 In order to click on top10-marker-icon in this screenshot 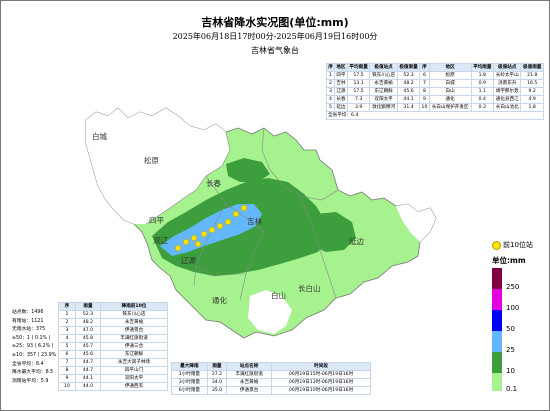, I will do `click(496, 245)`.